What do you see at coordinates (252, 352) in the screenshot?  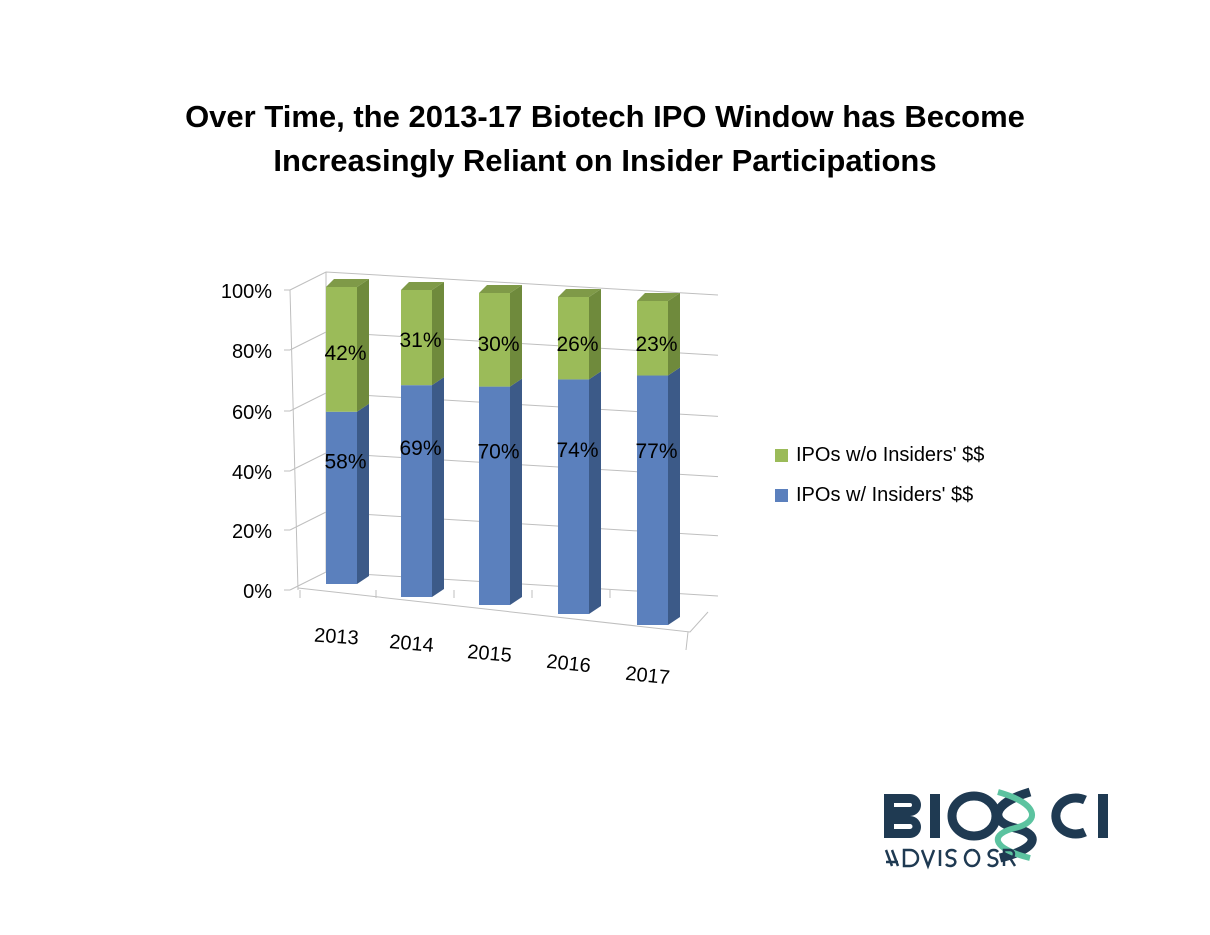 I see `y-tick-label: 80%` at bounding box center [252, 352].